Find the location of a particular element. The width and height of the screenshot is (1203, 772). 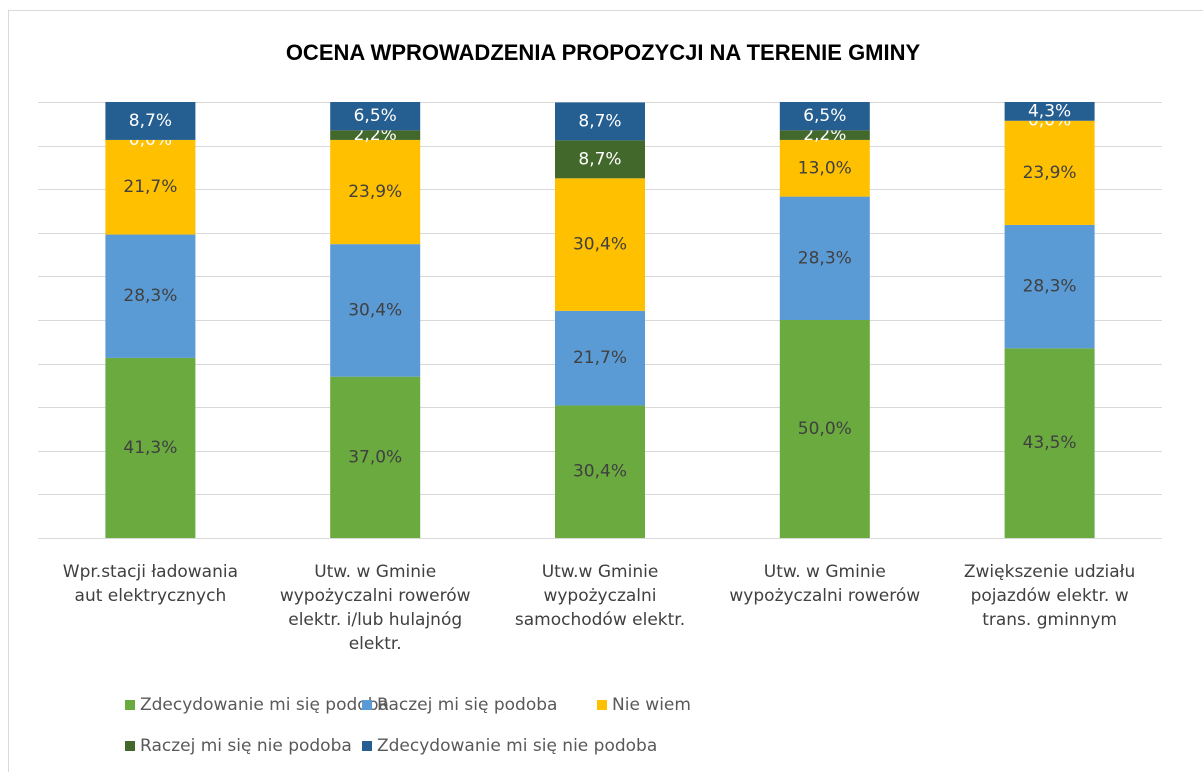

legend-label: Zdecydowanie mi się nie podoba is located at coordinates (517, 746).